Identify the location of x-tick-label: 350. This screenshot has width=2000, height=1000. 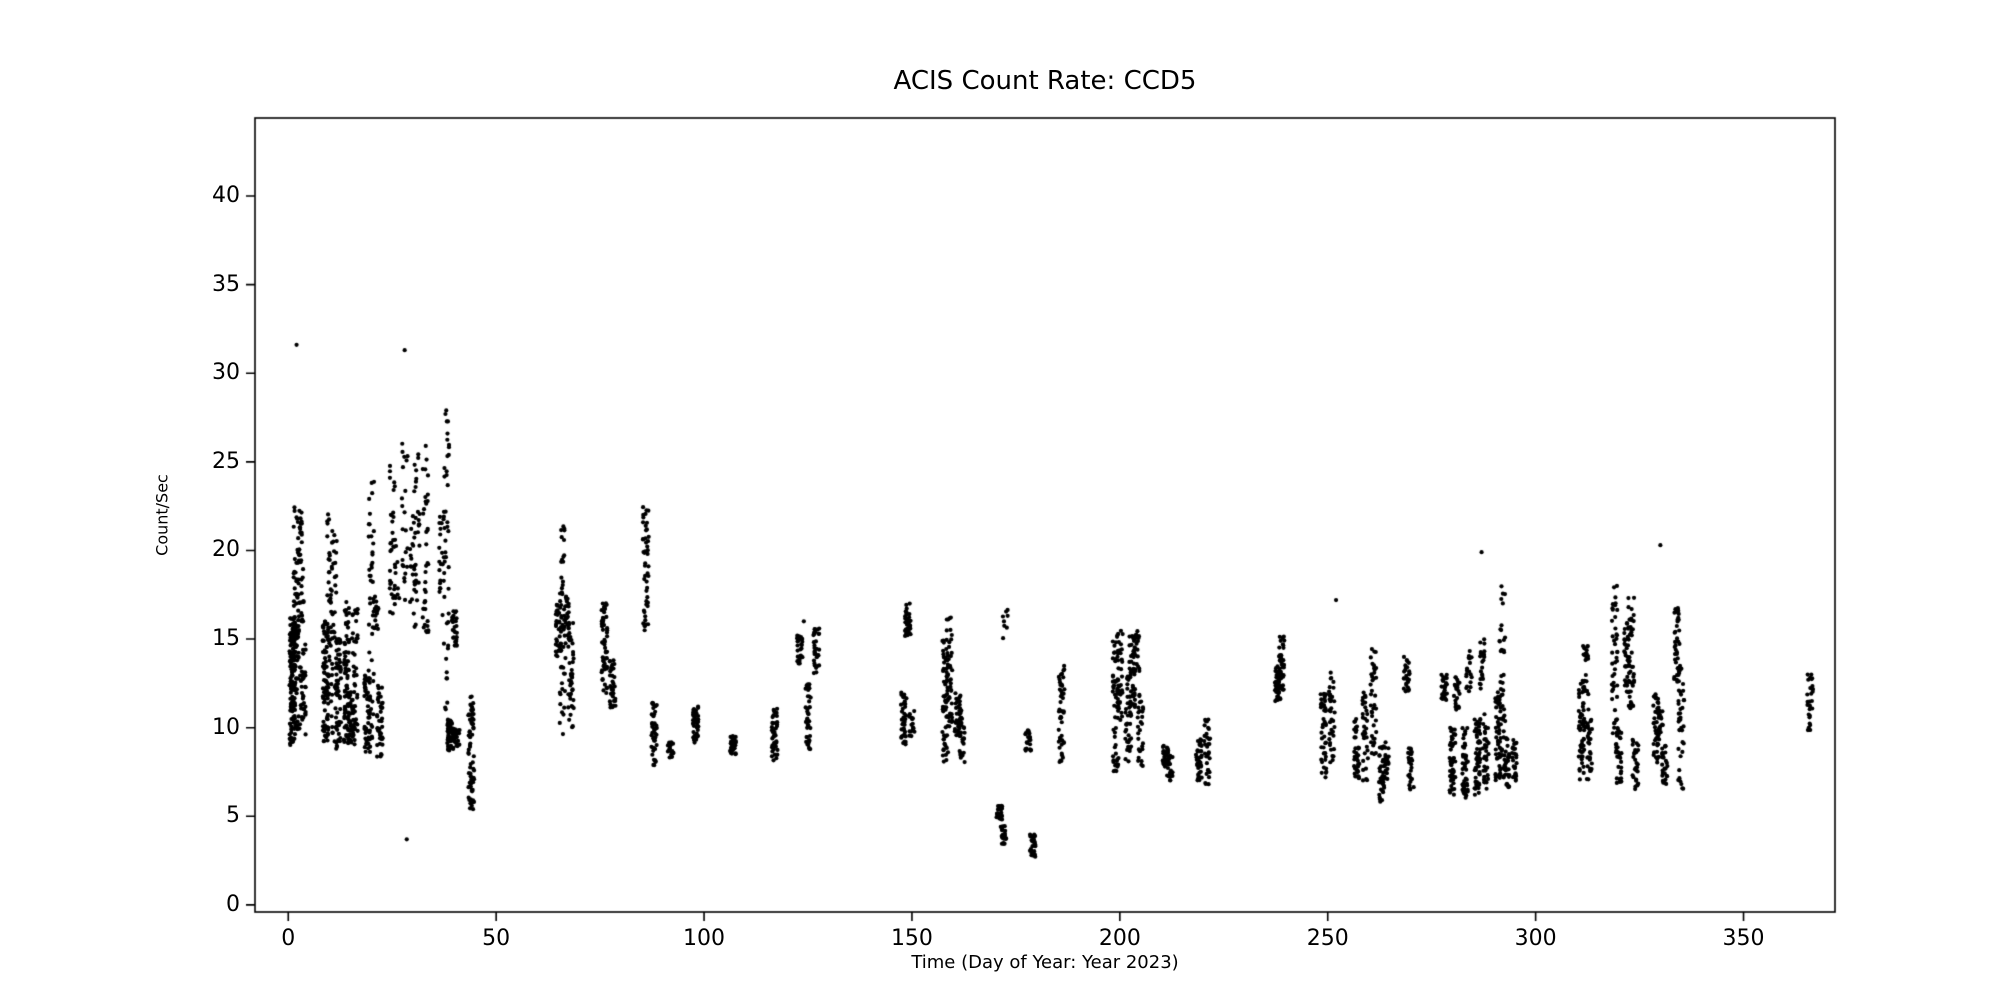
(1743, 938).